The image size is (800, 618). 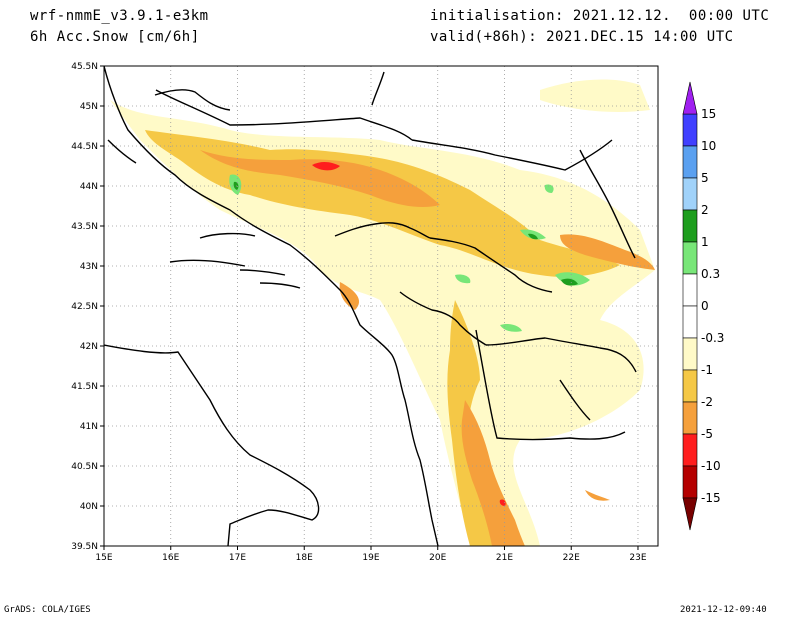 I want to click on lat-tick-label: 40.5N, so click(x=84, y=467).